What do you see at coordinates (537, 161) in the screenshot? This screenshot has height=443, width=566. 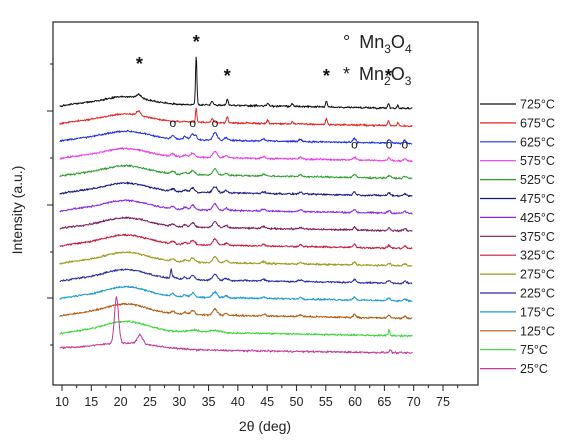 I see `legend-label-575c: 575°C` at bounding box center [537, 161].